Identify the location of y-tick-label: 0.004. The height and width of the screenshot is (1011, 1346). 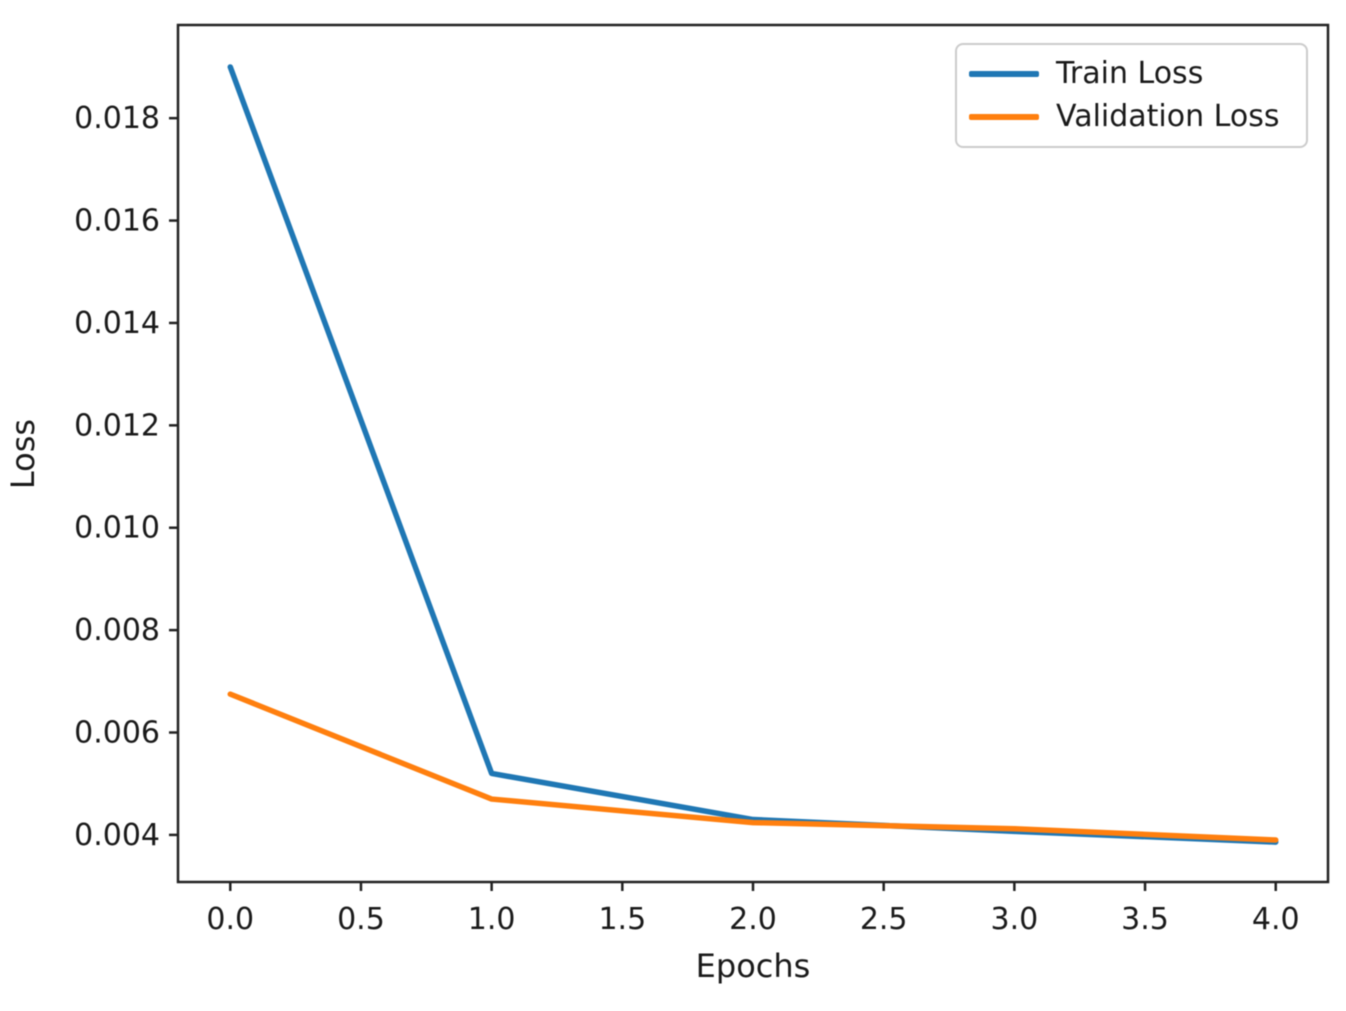
(117, 835).